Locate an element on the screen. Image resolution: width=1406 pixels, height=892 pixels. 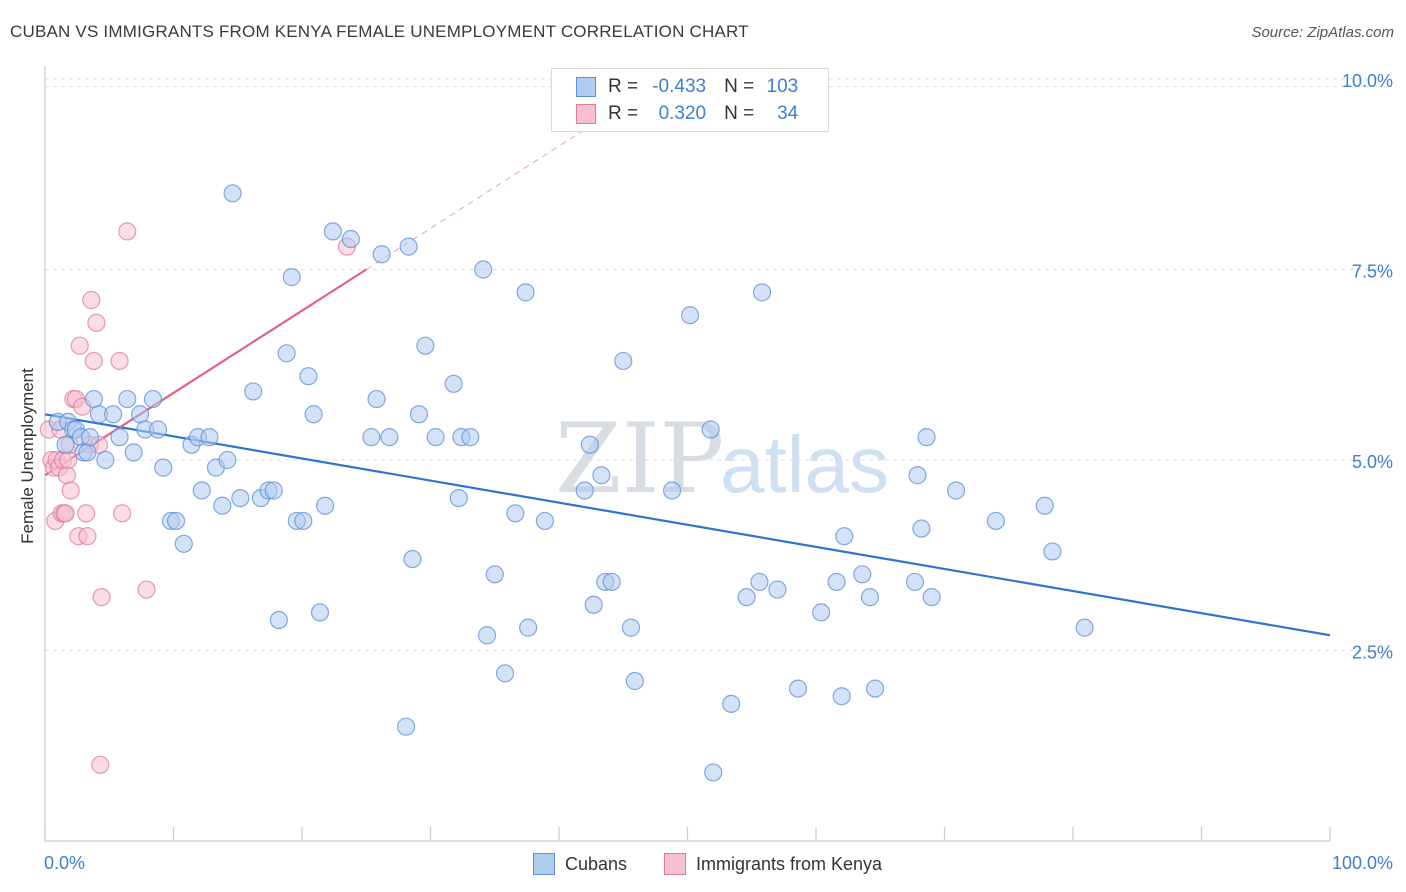
x-tick-label: 0.0% is located at coordinates (64, 863).